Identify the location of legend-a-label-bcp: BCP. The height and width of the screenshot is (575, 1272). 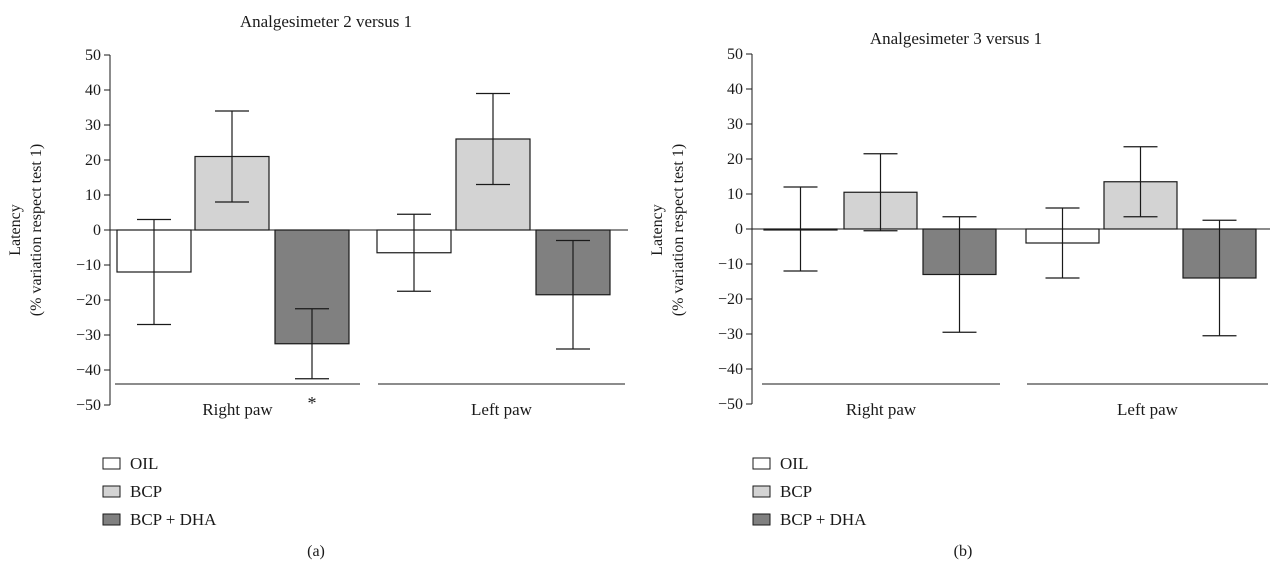
(146, 491).